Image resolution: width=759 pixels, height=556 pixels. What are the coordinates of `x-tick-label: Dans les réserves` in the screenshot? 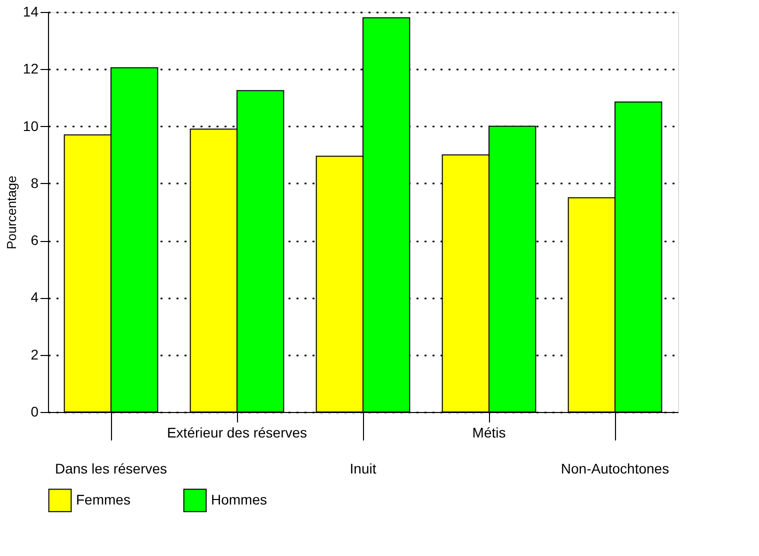 It's located at (111, 468).